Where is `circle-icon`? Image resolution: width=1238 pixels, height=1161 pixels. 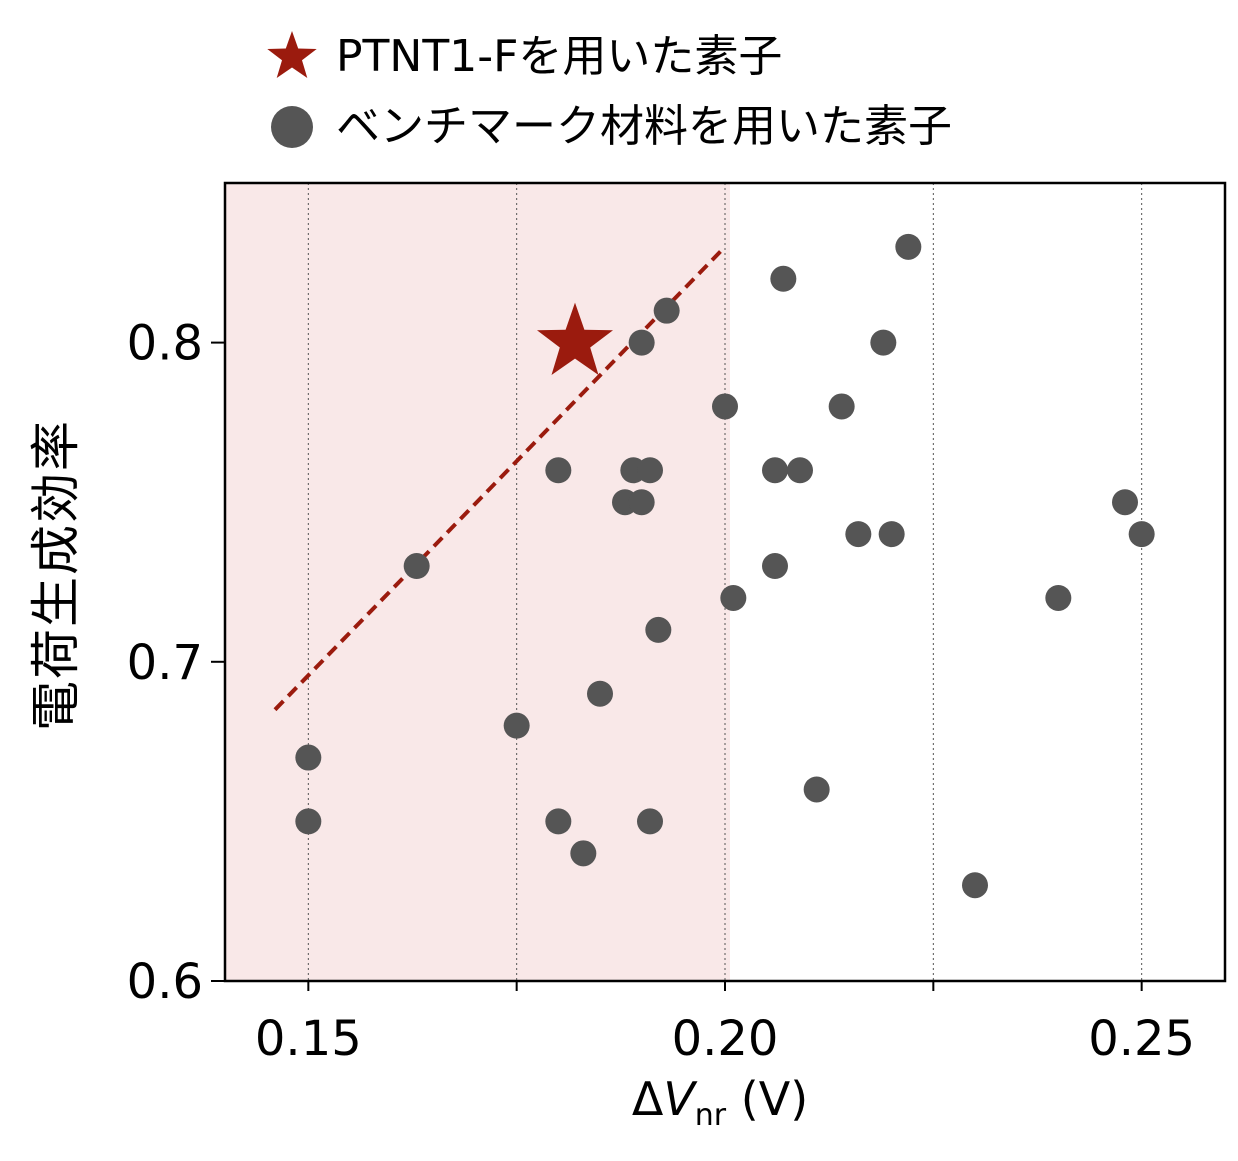
circle-icon is located at coordinates (292, 127).